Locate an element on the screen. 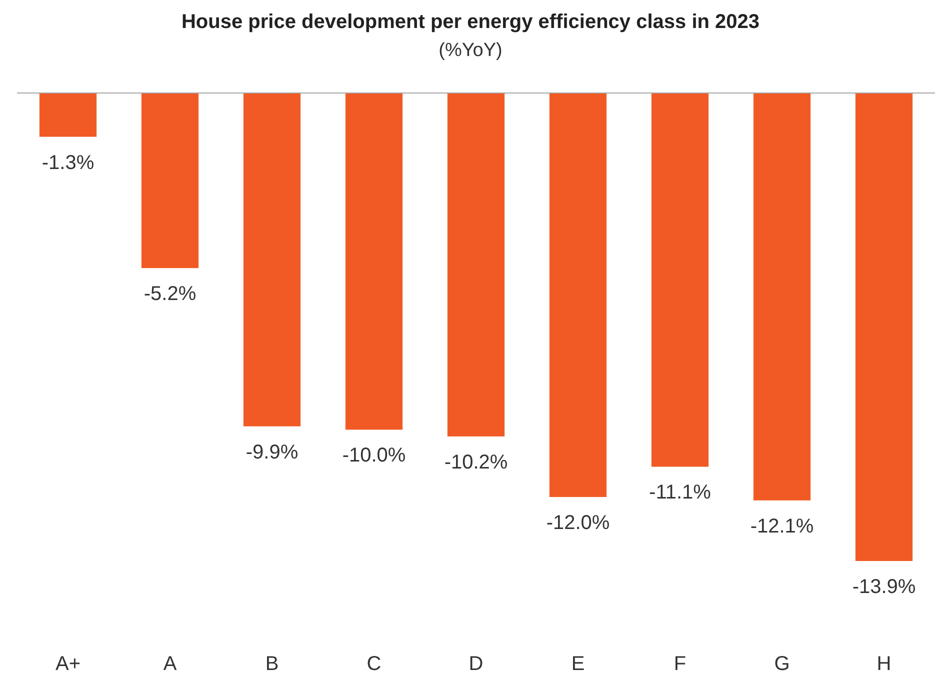 Image resolution: width=941 pixels, height=676 pixels. x-tick-label: G is located at coordinates (782, 664).